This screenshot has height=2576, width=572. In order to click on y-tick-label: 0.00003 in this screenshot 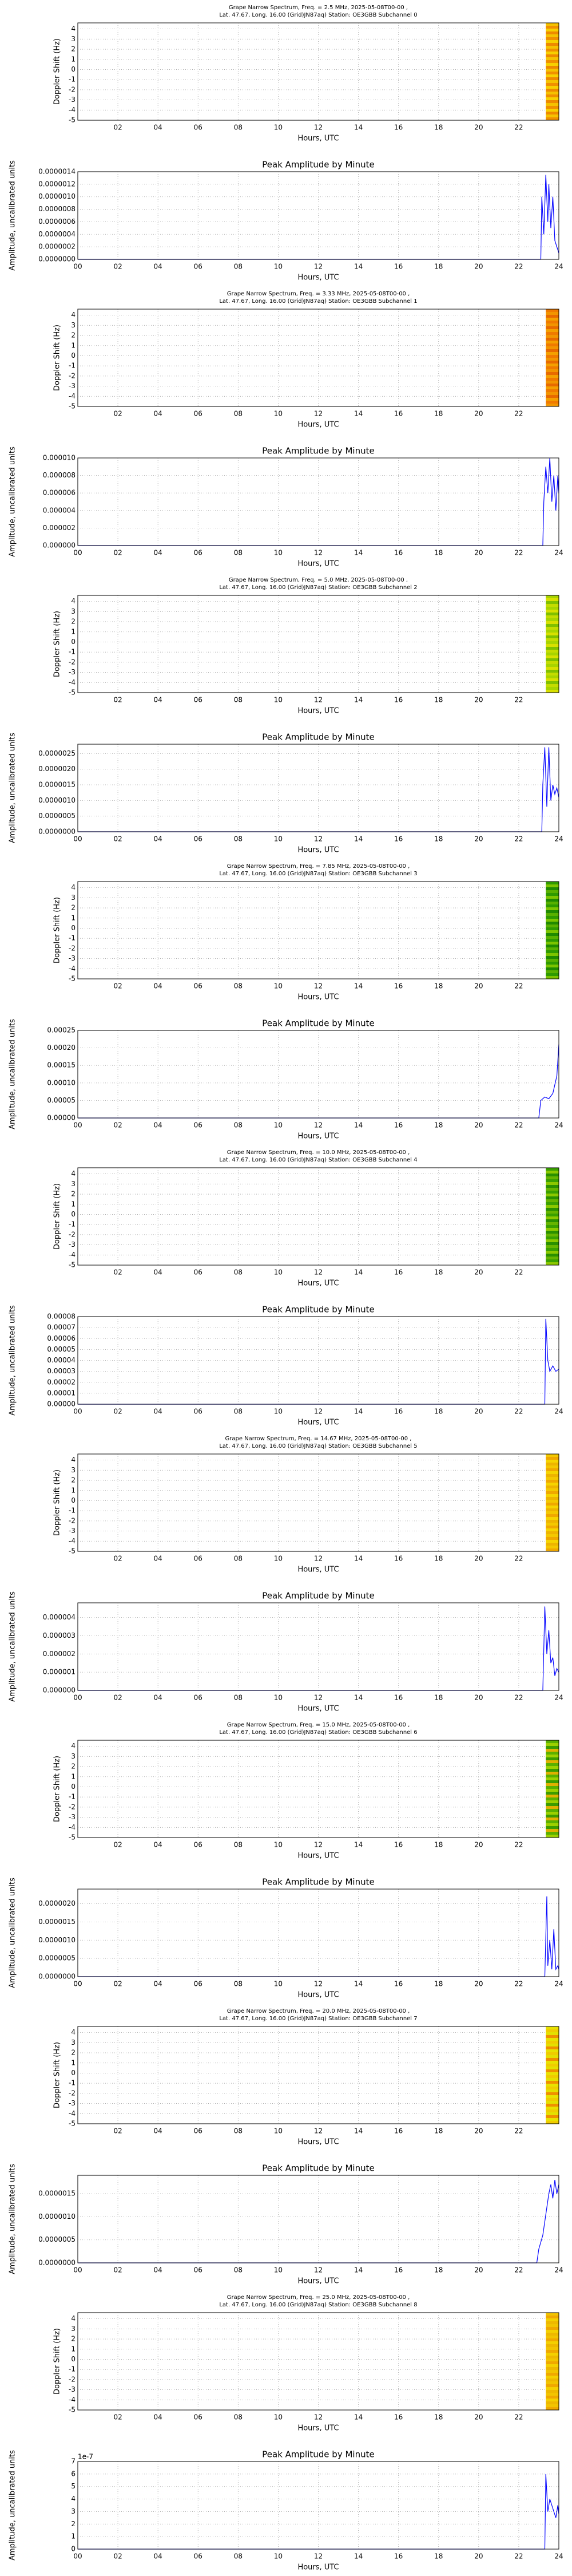, I will do `click(61, 1371)`.